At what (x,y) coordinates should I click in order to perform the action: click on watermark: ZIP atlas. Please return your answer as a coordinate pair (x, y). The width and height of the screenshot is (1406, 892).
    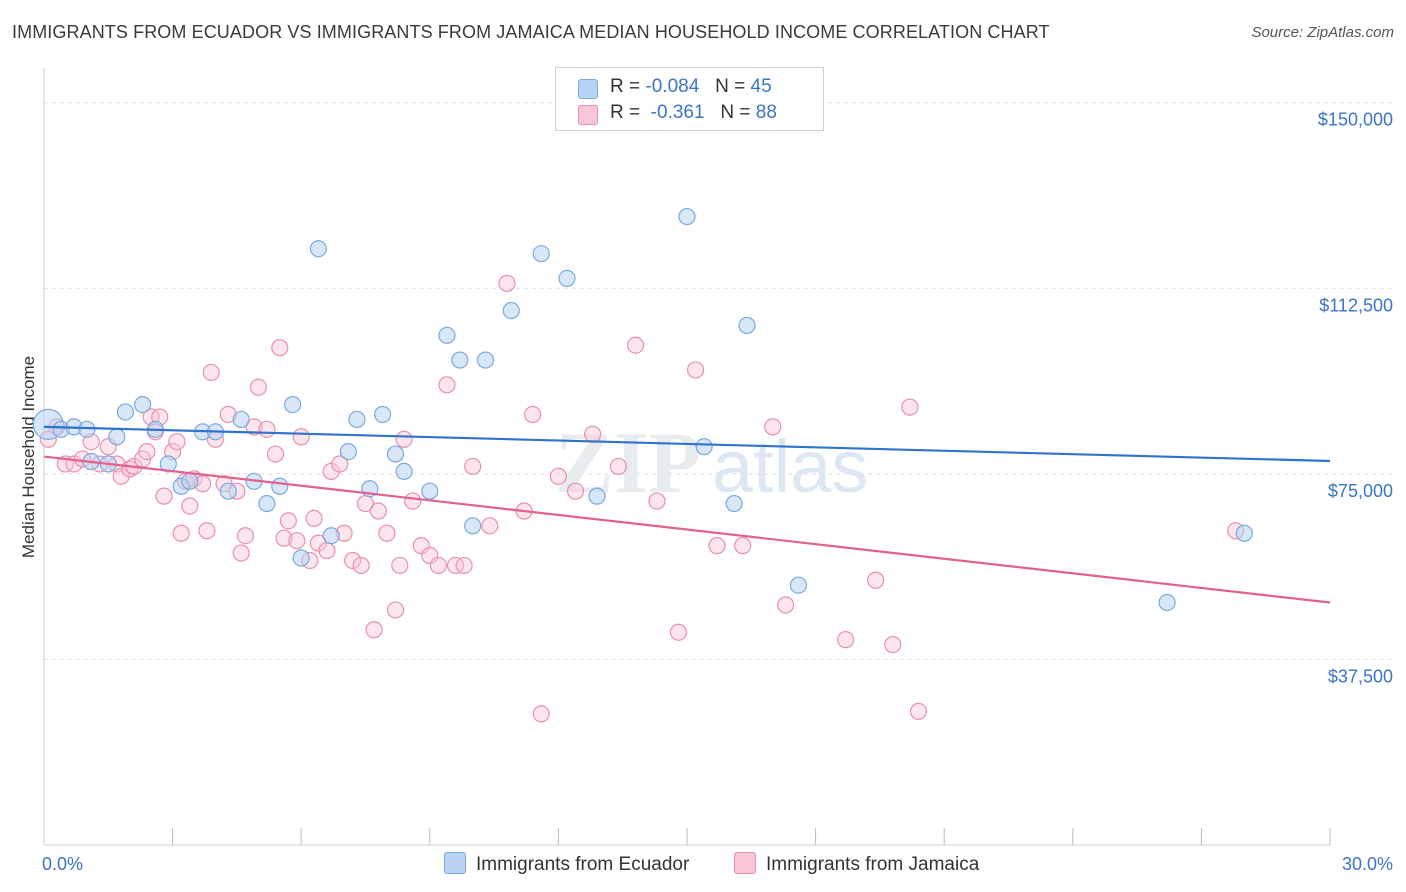
    Looking at the image, I should click on (711, 463).